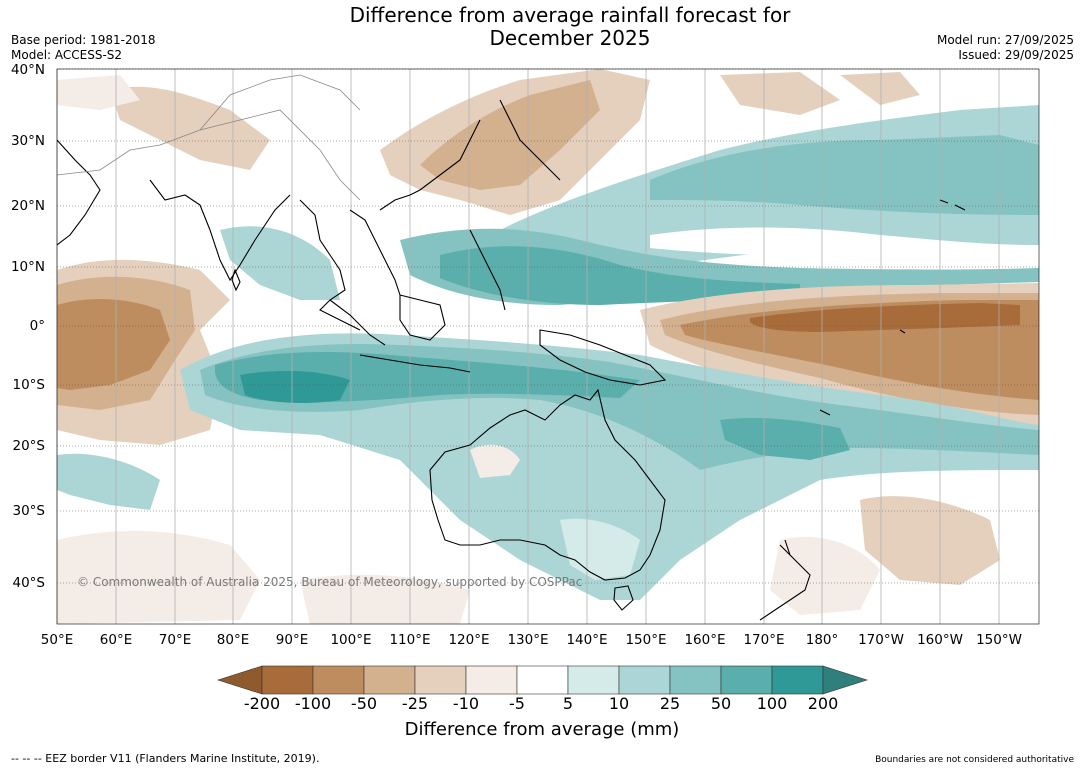 The width and height of the screenshot is (1085, 770). What do you see at coordinates (27, 141) in the screenshot?
I see `lat-label-30n: 30°N` at bounding box center [27, 141].